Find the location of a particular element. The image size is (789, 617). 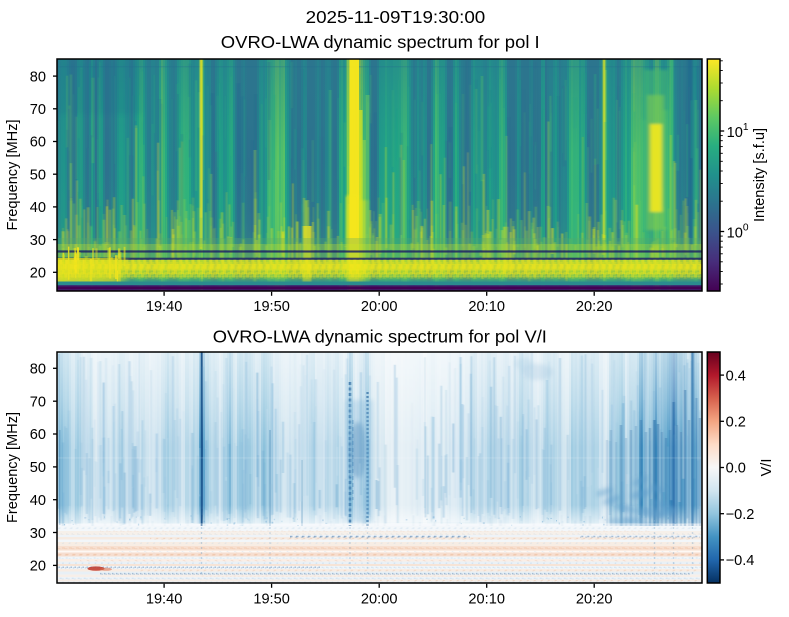

svg-text: 0.4 is located at coordinates (736, 376).